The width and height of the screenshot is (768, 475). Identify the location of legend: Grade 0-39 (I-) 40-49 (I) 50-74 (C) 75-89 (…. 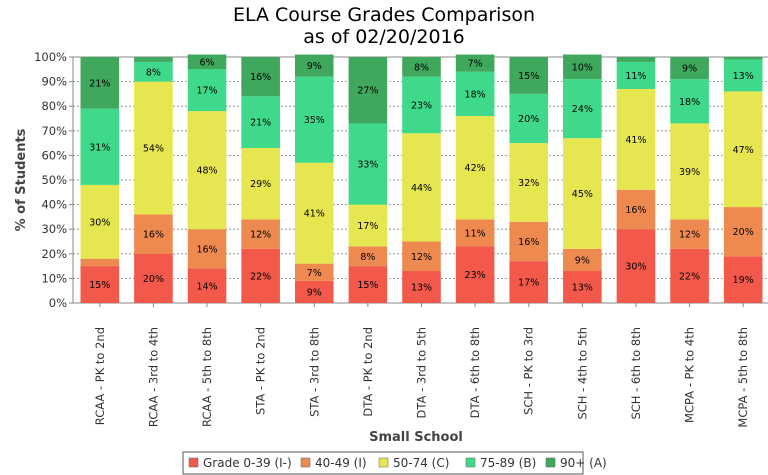
(394, 463).